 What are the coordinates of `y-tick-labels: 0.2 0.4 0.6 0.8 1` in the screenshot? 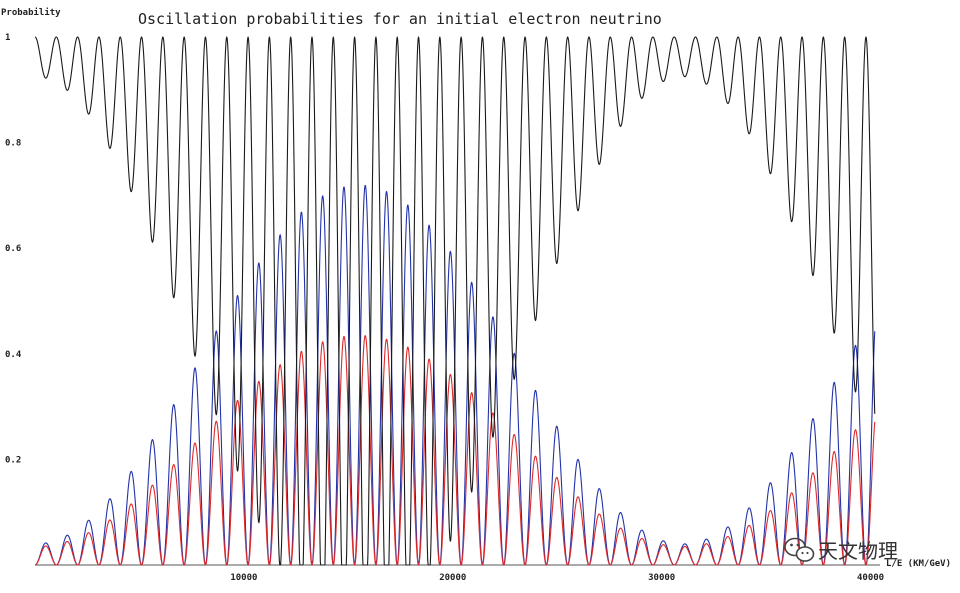 It's located at (13, 249).